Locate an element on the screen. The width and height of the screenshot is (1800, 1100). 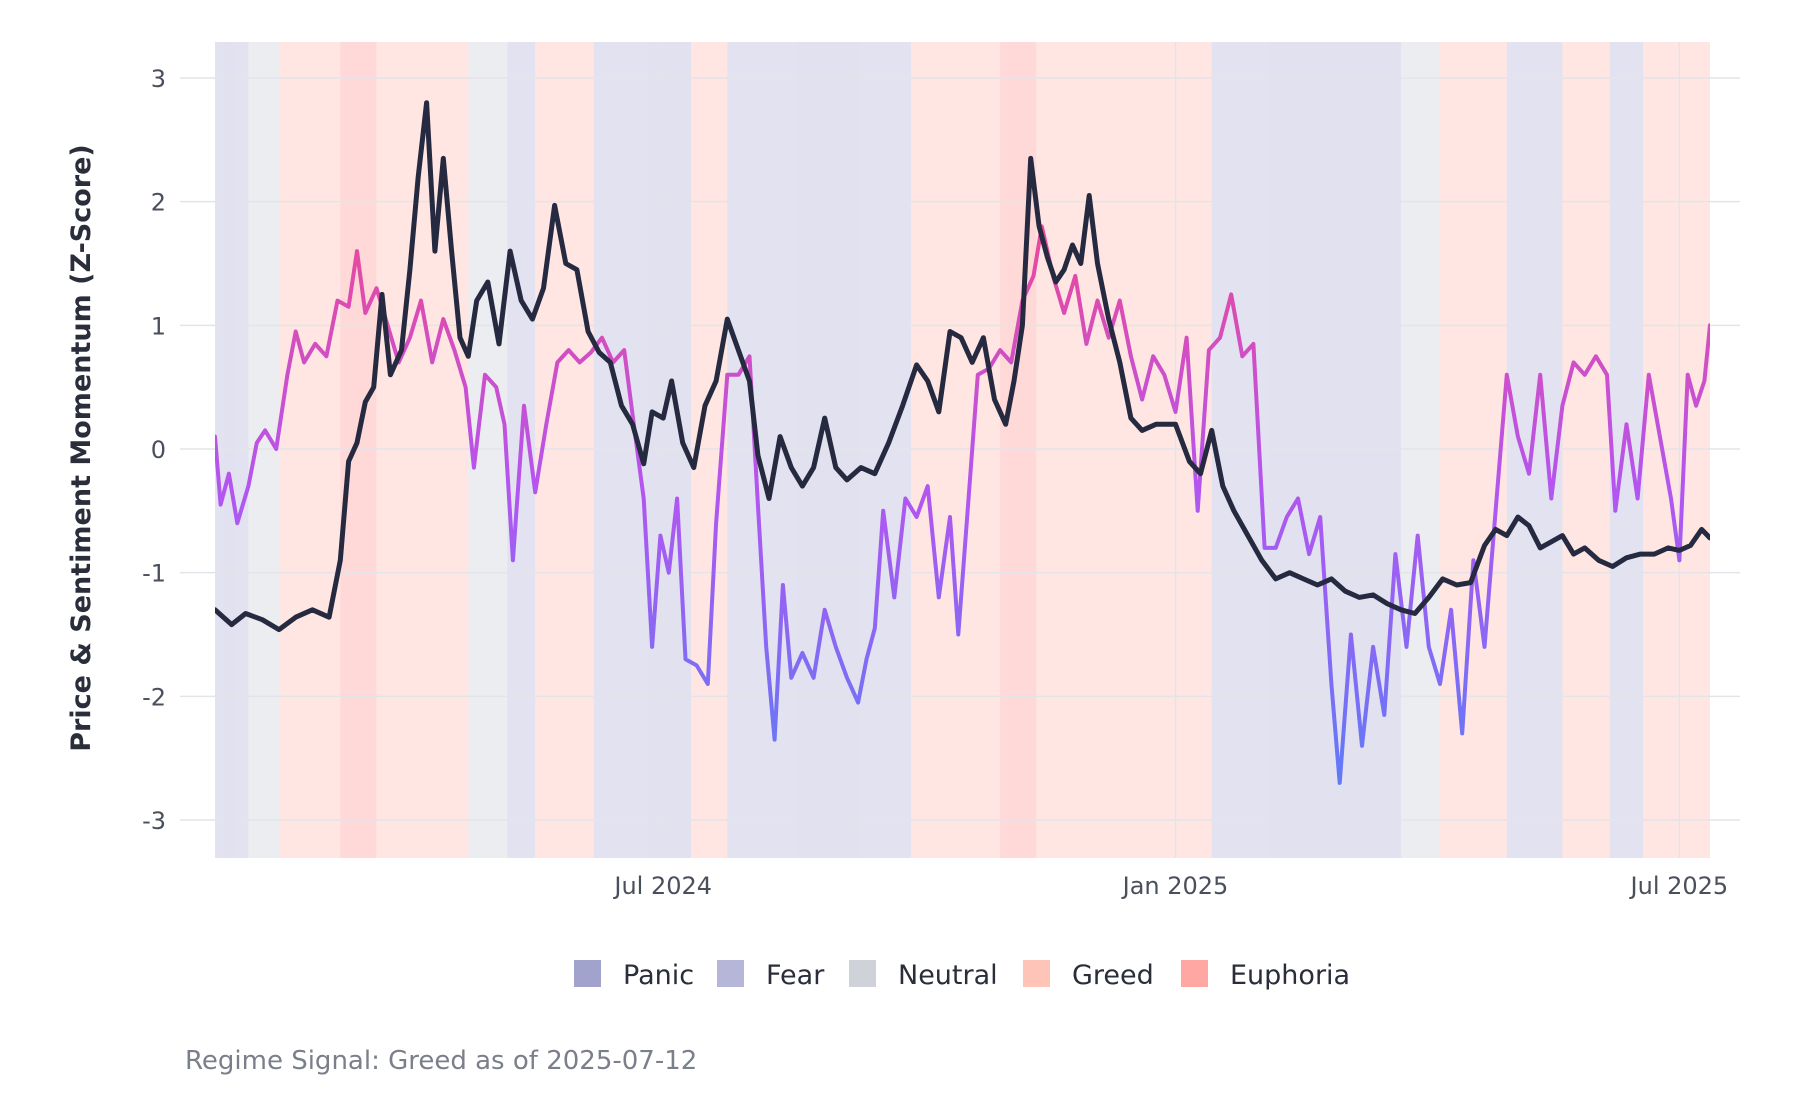
legend: Panic Fear Neutral Greed Euphoria is located at coordinates (962, 975).